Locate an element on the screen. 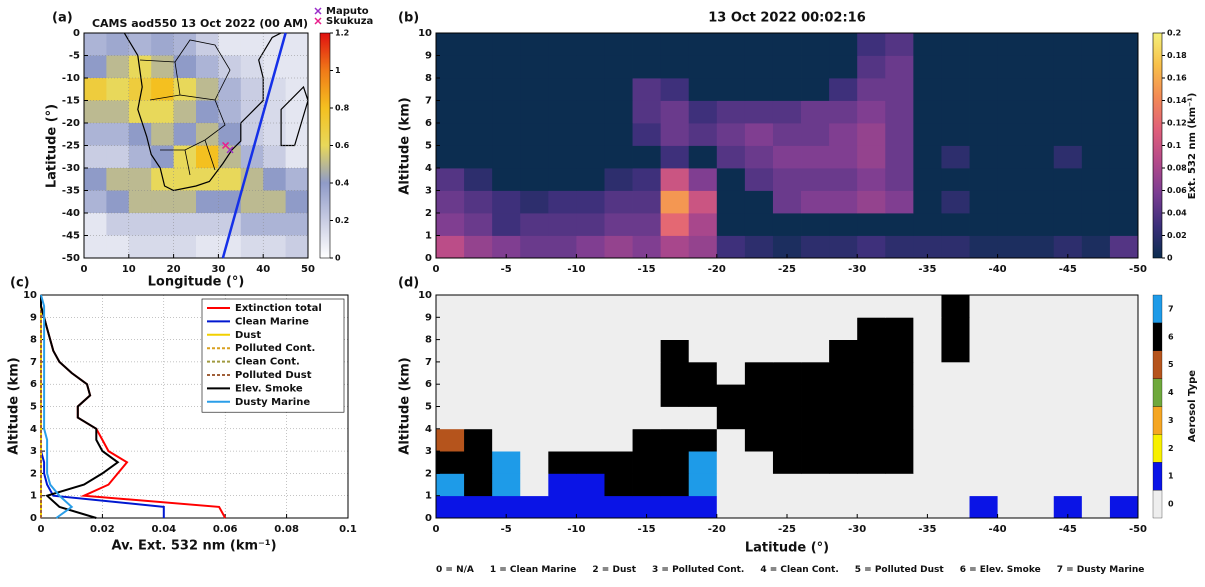 Image resolution: width=1205 pixels, height=587 pixels. class-label: 0 = N/A is located at coordinates (455, 570).